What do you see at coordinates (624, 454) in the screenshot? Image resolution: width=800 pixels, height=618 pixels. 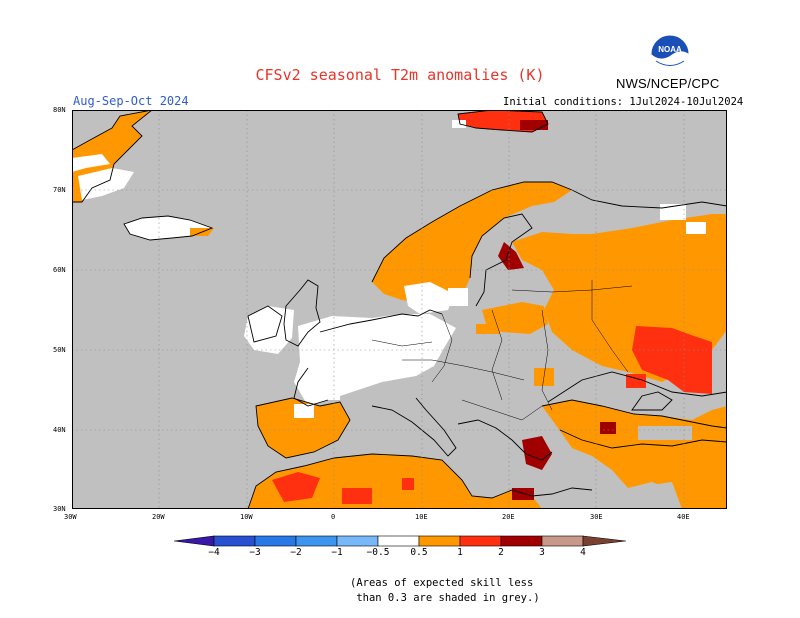 I see `turkey-anomaly` at bounding box center [624, 454].